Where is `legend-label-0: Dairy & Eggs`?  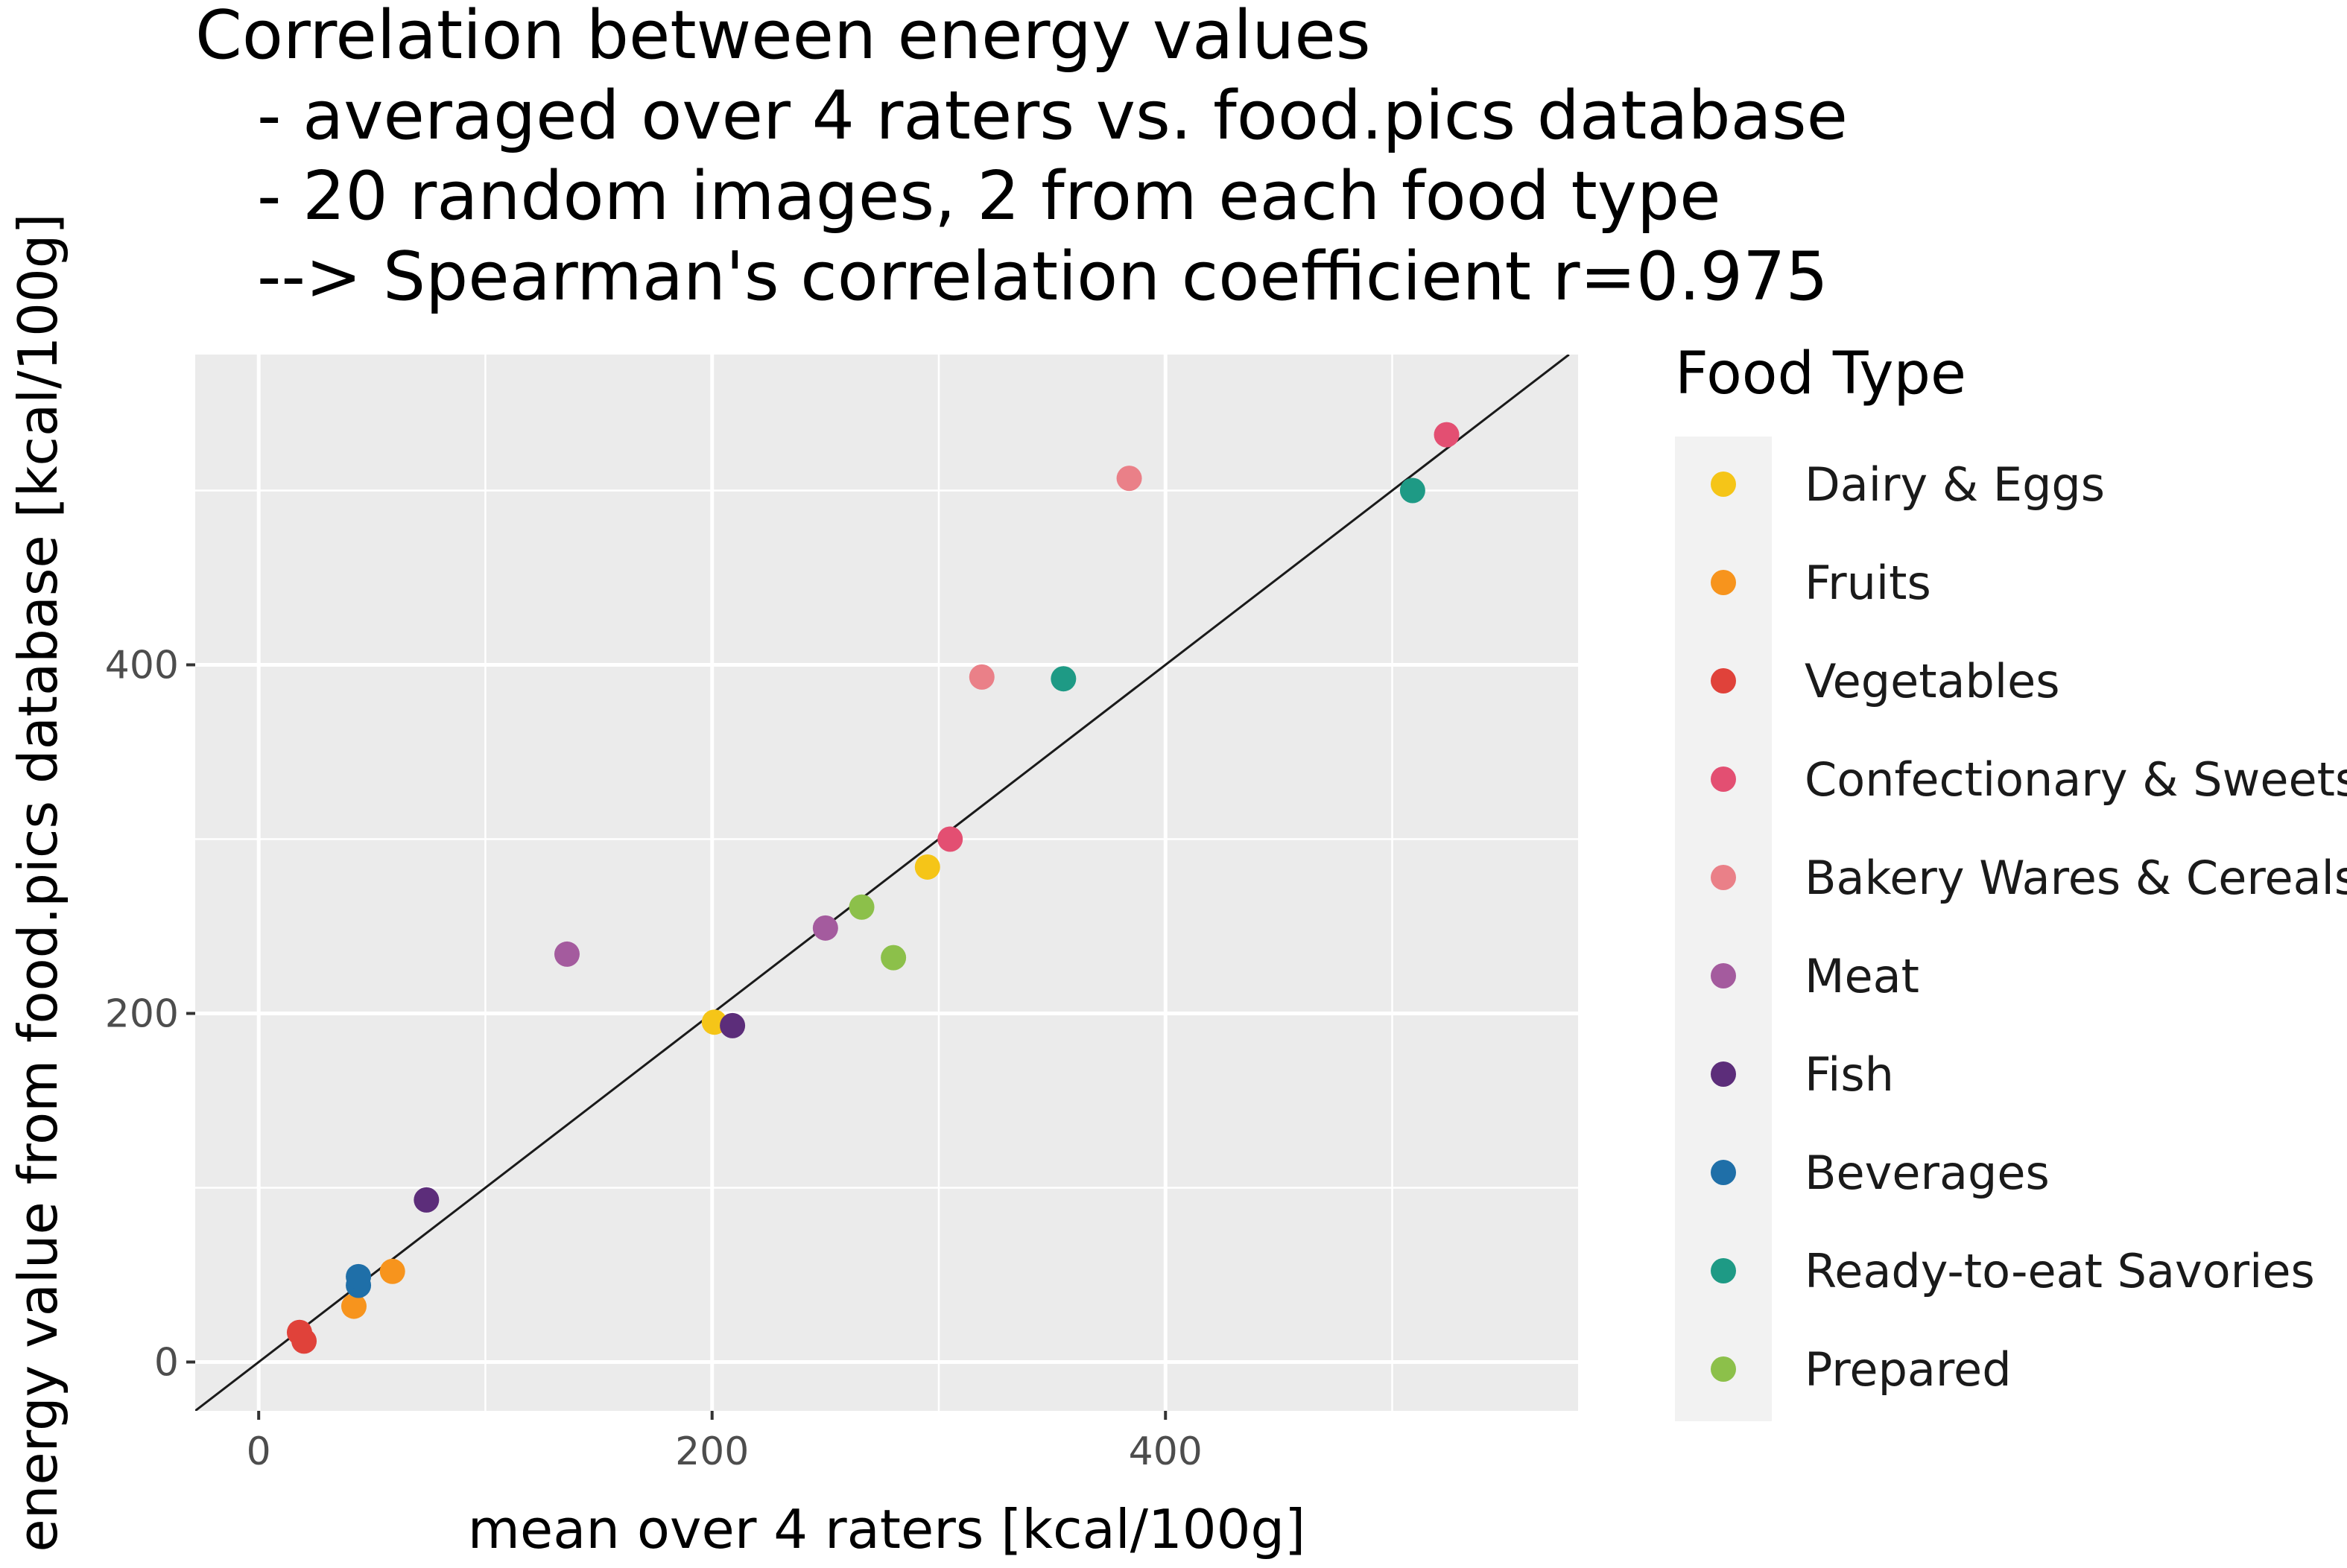
legend-label-0: Dairy & Eggs is located at coordinates (1955, 485).